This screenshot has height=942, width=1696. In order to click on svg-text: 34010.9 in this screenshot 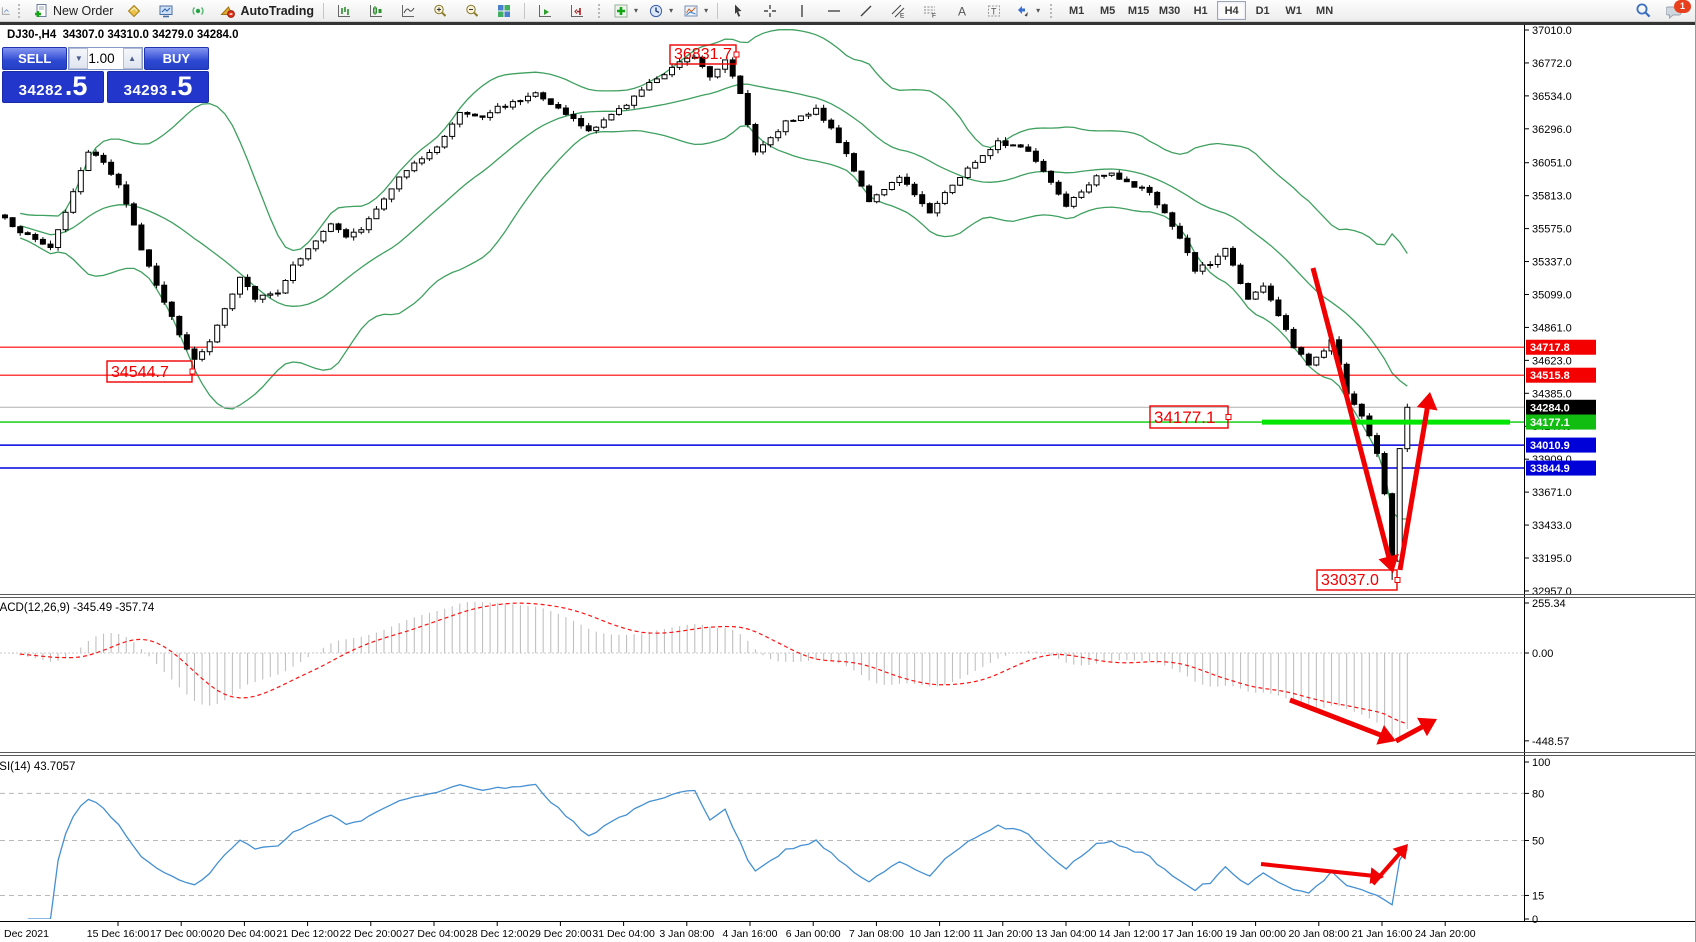, I will do `click(1550, 446)`.